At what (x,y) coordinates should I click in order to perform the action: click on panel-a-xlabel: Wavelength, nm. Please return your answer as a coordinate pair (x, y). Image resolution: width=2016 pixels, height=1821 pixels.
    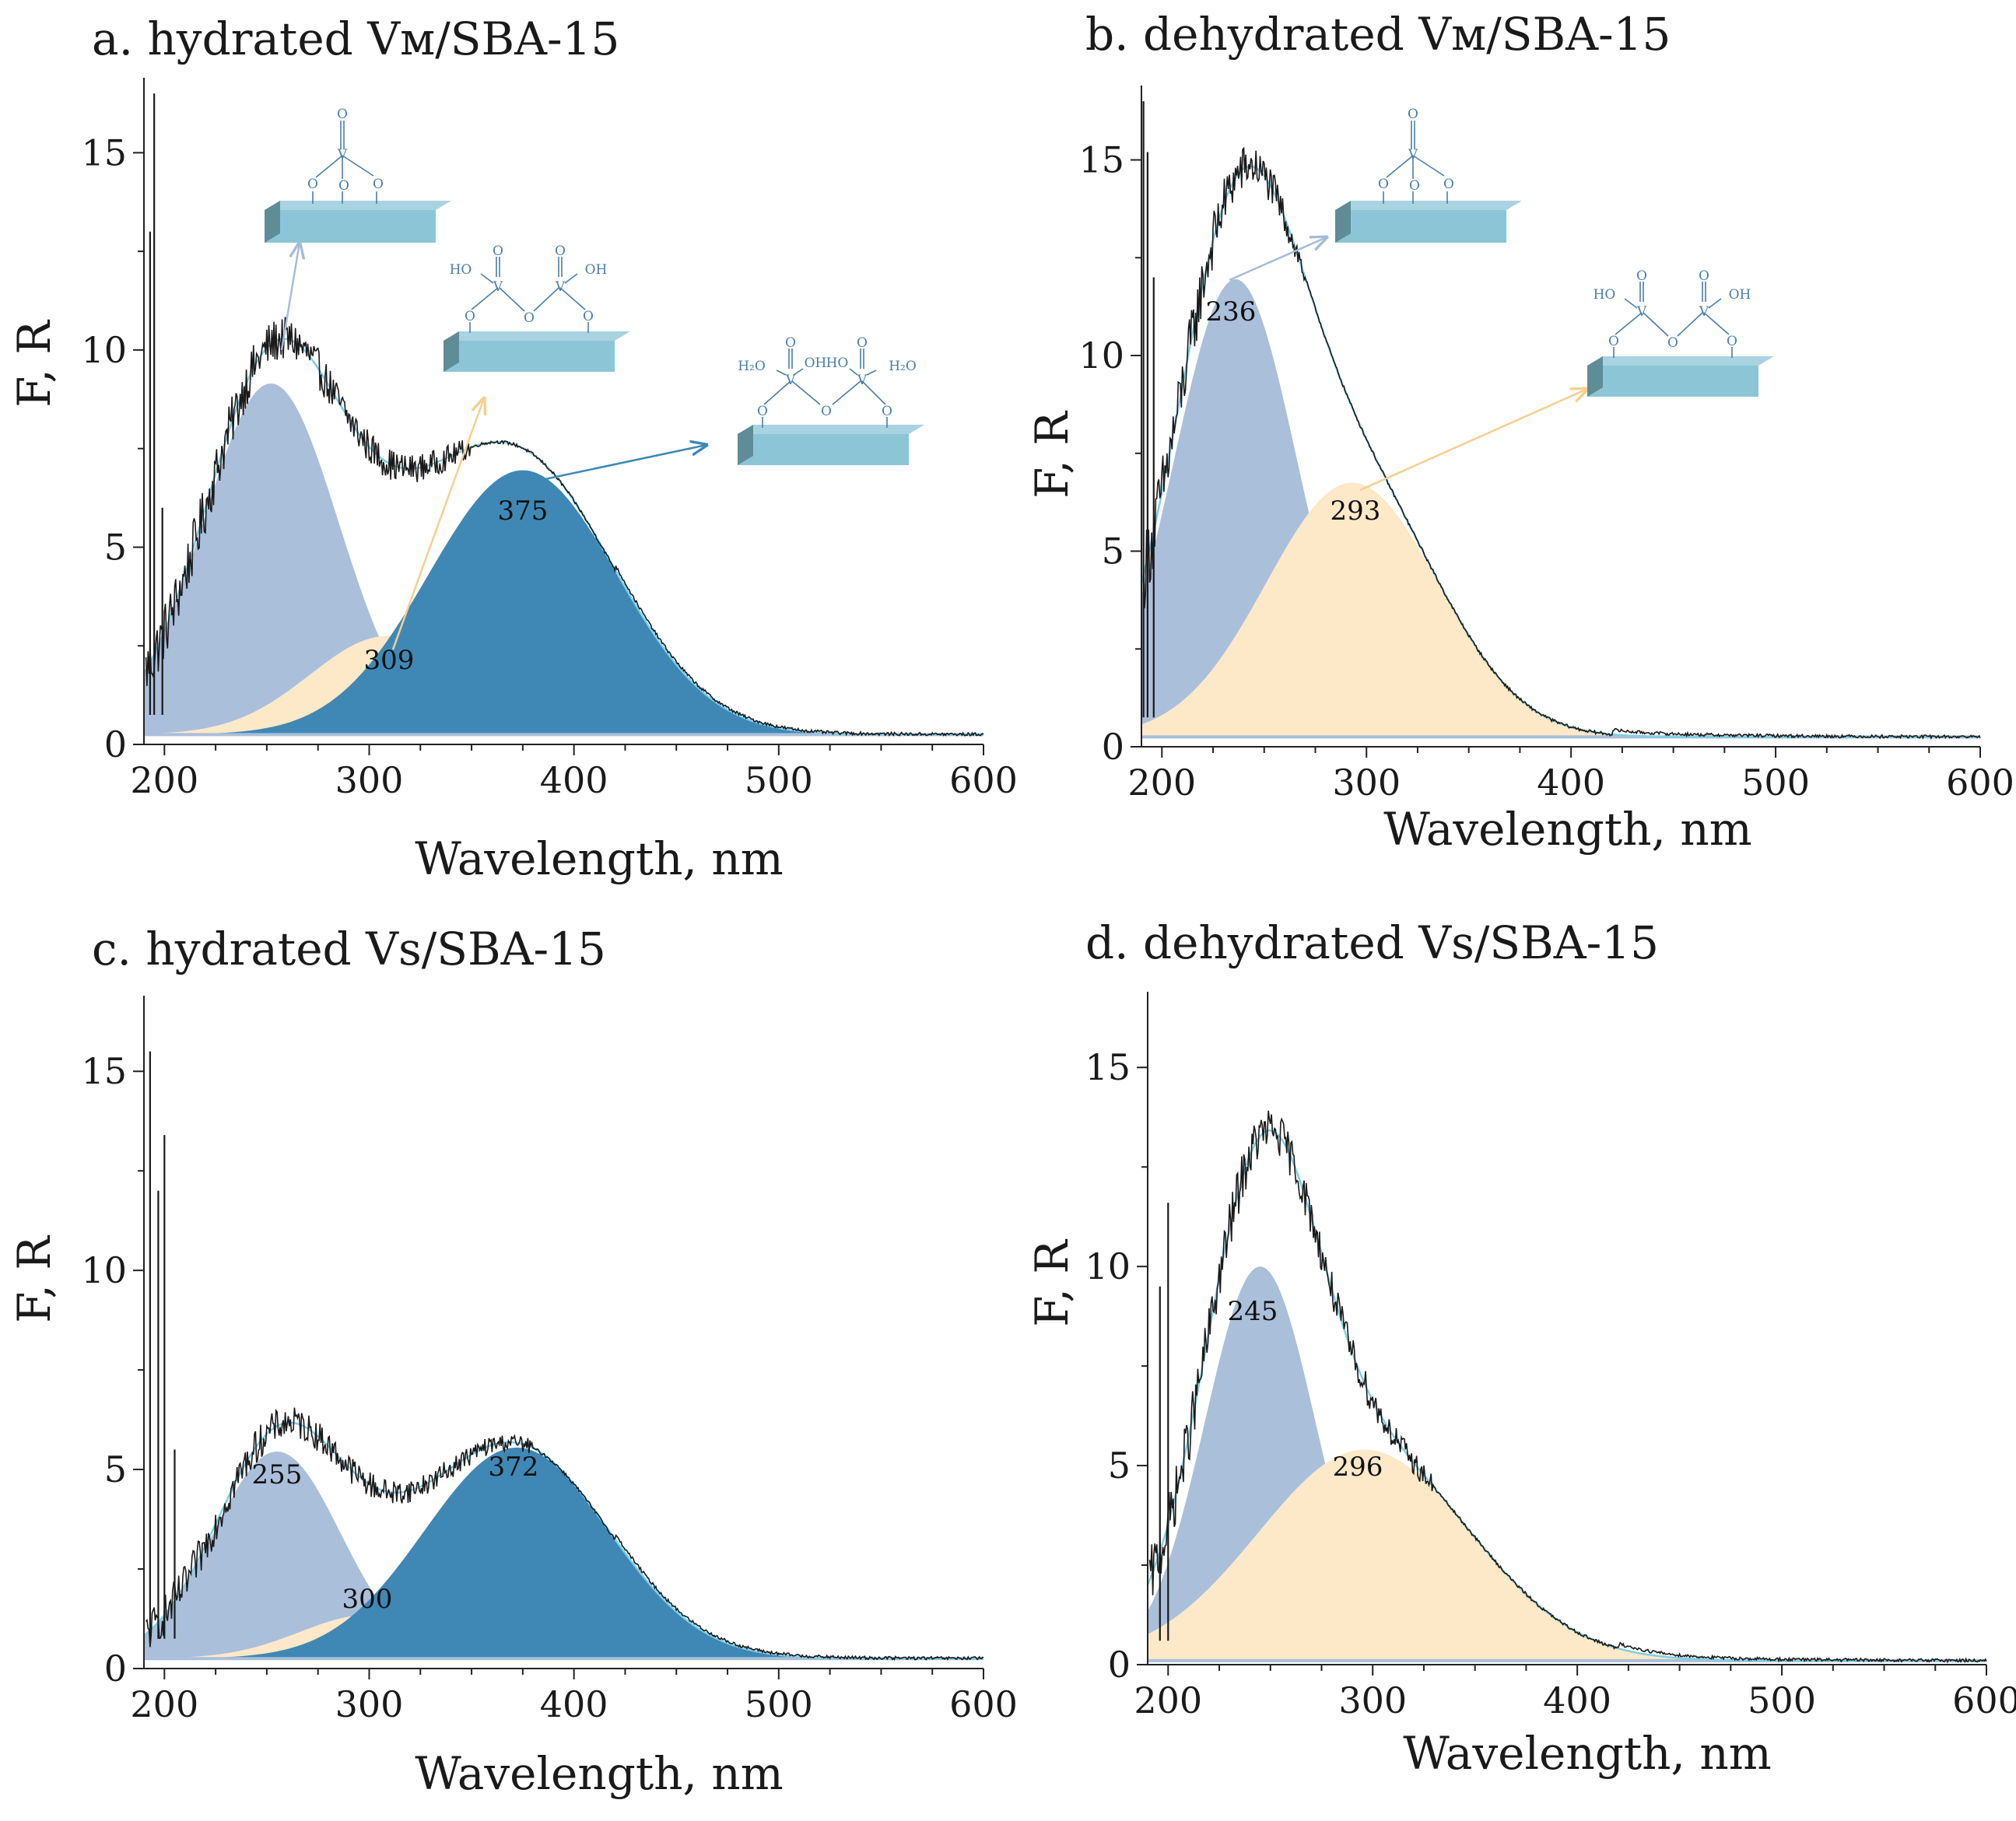
    Looking at the image, I should click on (599, 858).